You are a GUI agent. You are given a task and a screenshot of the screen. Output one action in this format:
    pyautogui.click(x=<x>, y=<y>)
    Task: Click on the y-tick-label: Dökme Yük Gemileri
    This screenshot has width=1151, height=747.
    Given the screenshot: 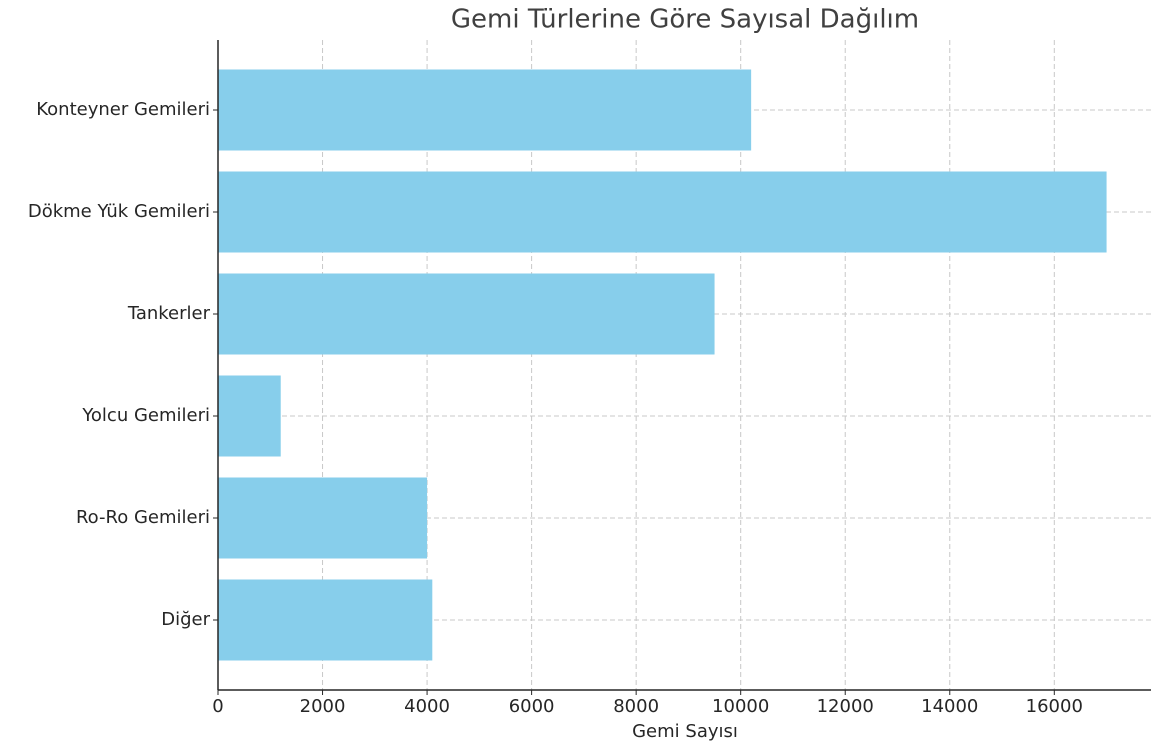 What is the action you would take?
    pyautogui.click(x=119, y=211)
    